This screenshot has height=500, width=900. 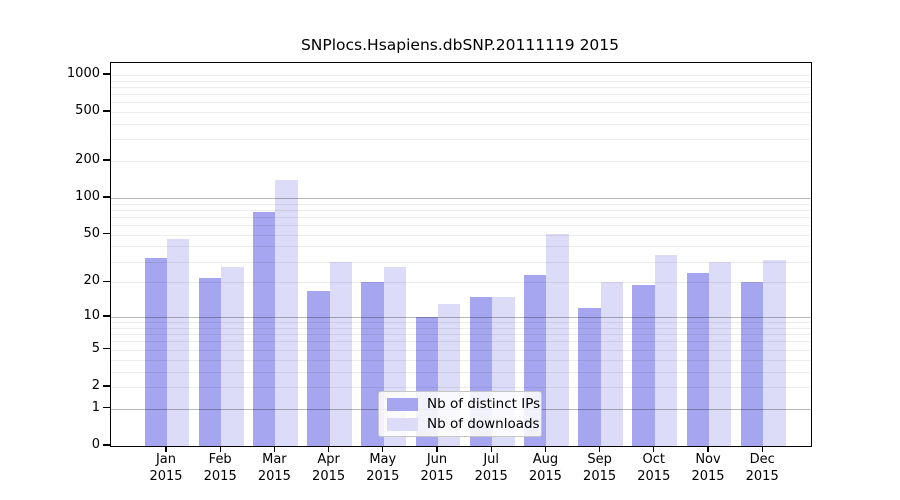 What do you see at coordinates (589, 377) in the screenshot?
I see `bar-distinct-ips-sep` at bounding box center [589, 377].